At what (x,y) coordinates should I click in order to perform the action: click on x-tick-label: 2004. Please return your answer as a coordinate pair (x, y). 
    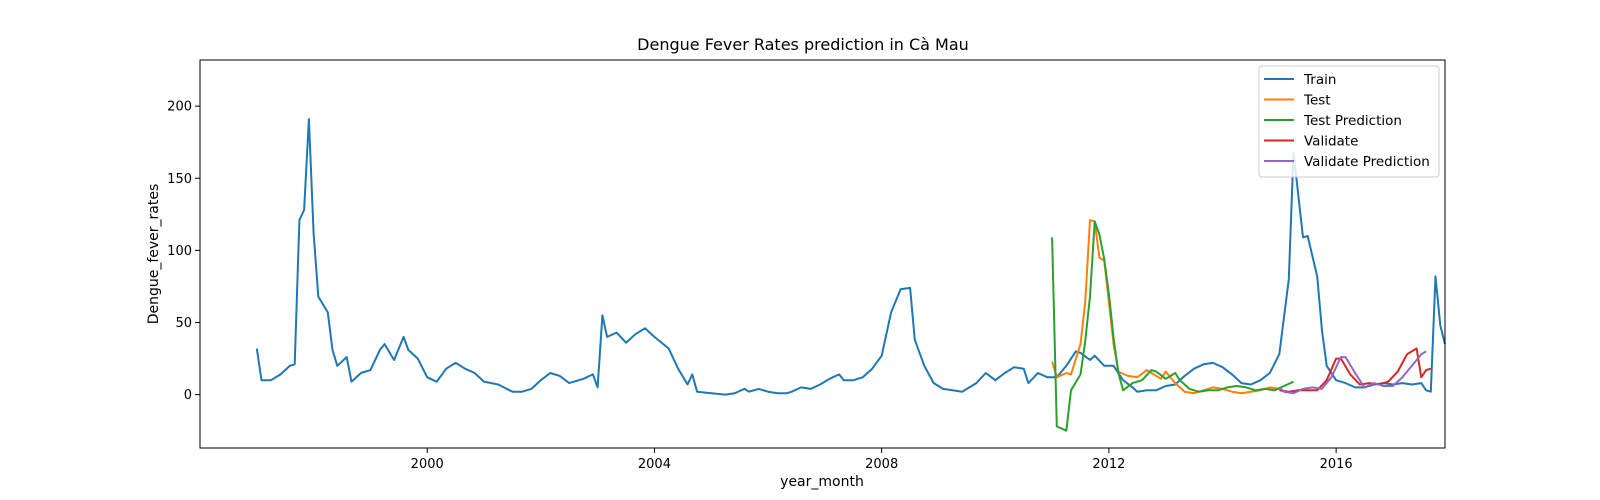
    Looking at the image, I should click on (654, 464).